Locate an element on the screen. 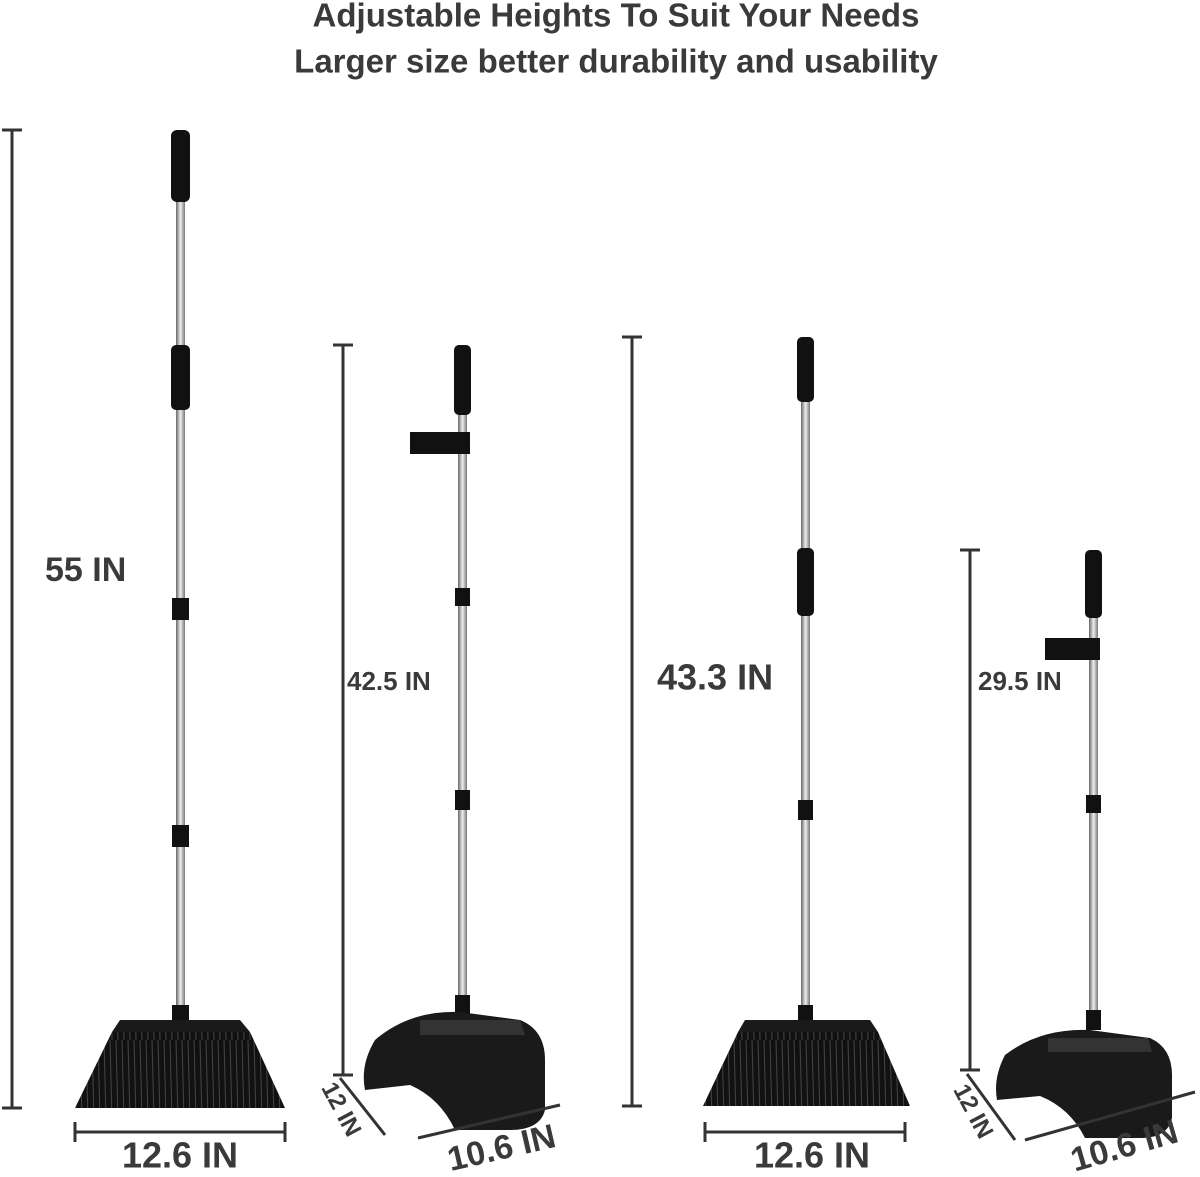  height-label: 29.5 IN is located at coordinates (1020, 681).